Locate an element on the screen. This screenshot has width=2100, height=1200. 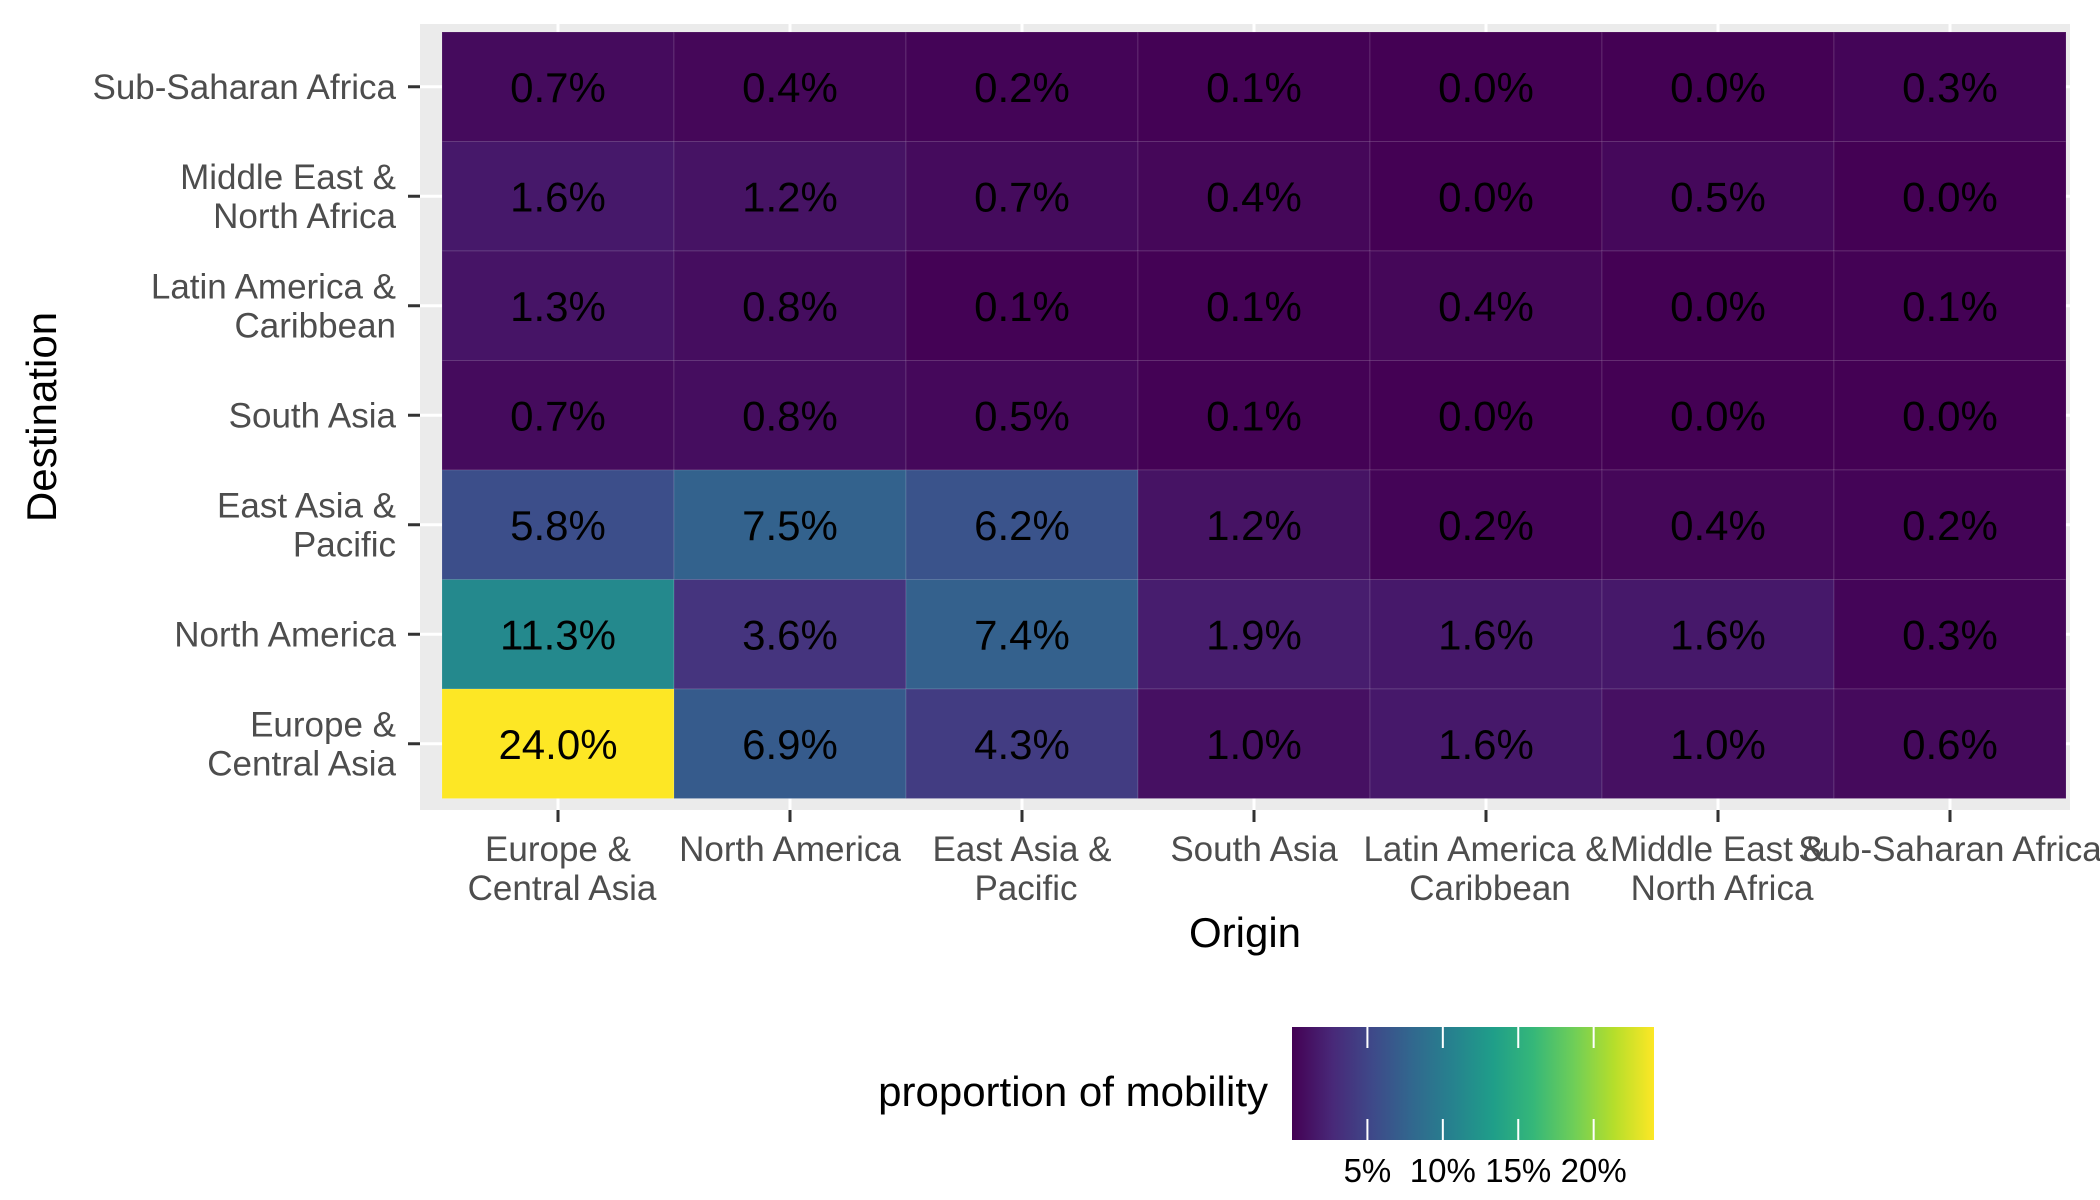
cell-value-label: 0.8% is located at coordinates (790, 415).